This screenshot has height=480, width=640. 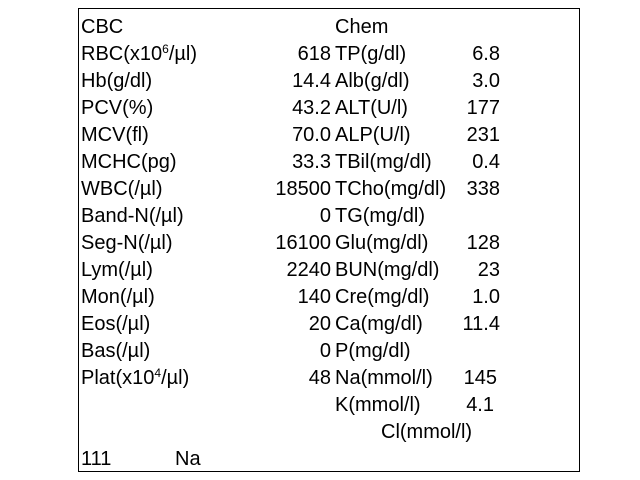 I want to click on cbc-header-label: CBC, so click(x=102, y=27).